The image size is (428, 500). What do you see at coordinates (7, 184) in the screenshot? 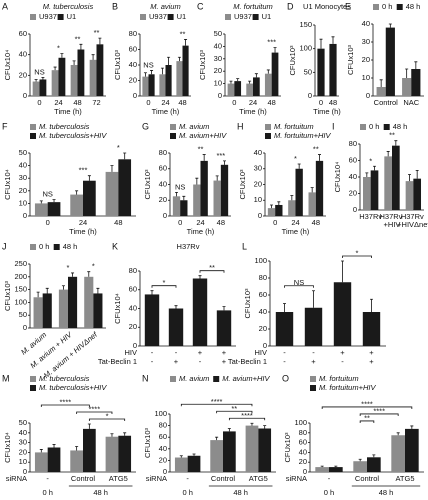
I see `y-axis-label: CFUx10⁴` at bounding box center [7, 184].